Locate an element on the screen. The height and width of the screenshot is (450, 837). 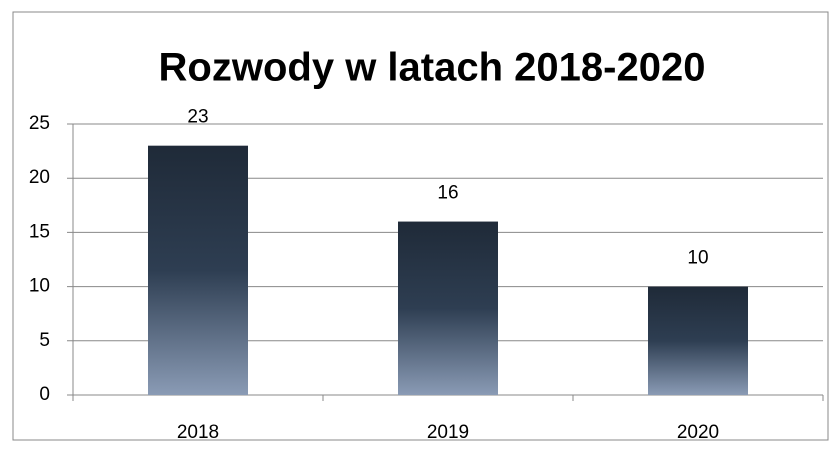
y-tick-label: 25 is located at coordinates (39, 123).